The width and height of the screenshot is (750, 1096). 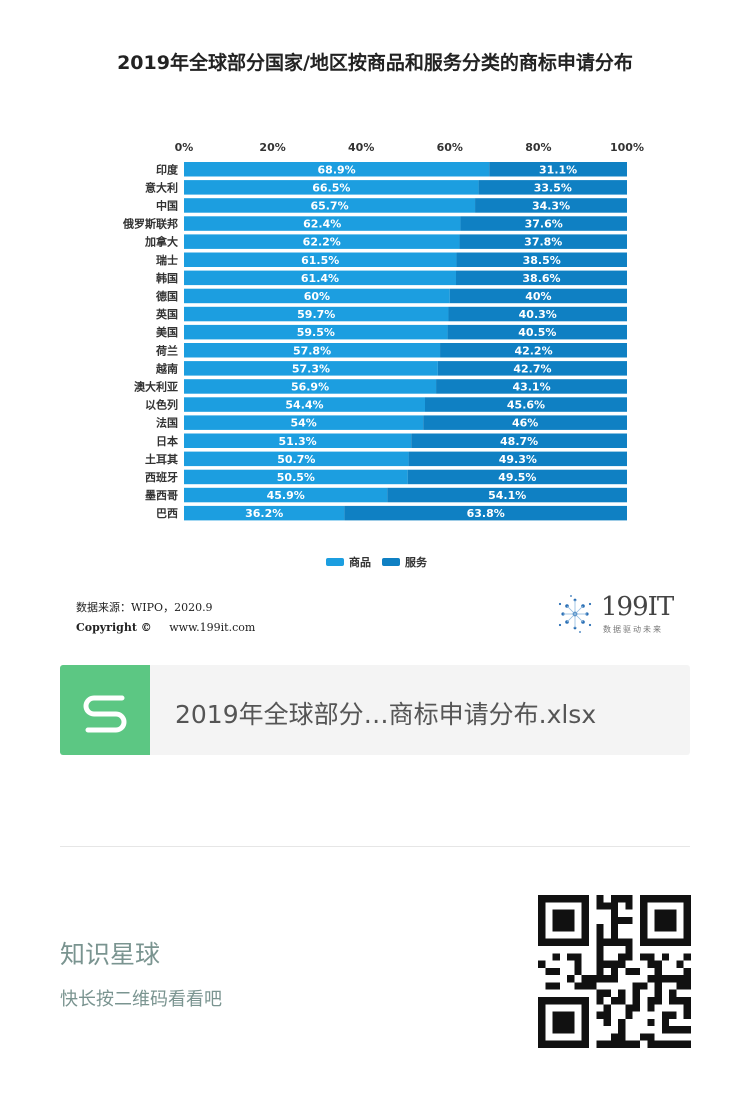 I want to click on category-label: 土耳其, so click(x=161, y=459).